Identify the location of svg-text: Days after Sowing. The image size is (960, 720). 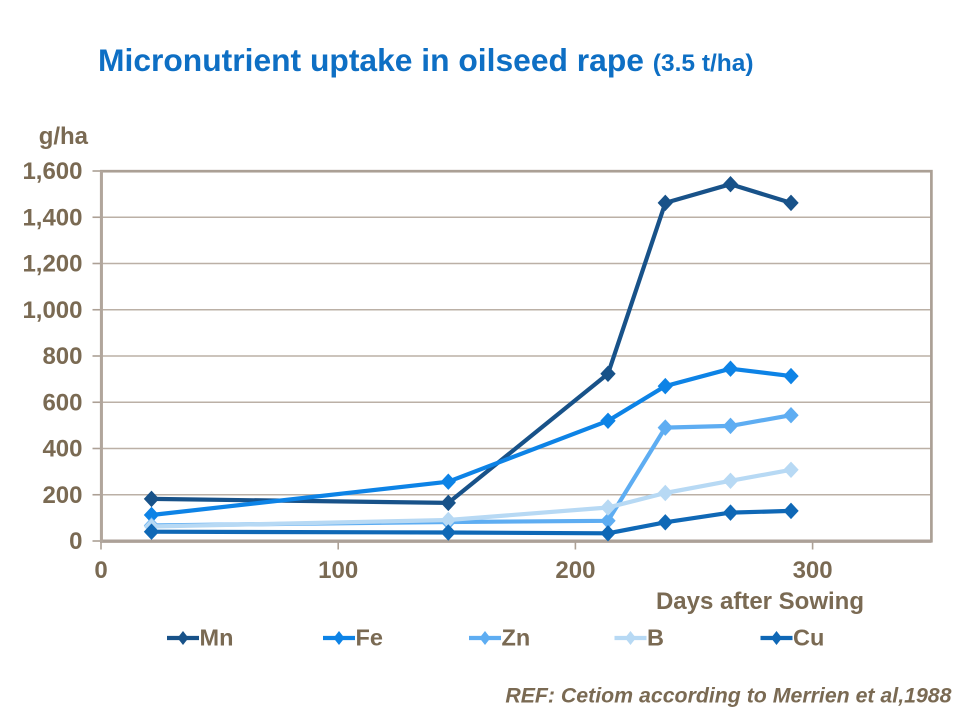
(760, 601).